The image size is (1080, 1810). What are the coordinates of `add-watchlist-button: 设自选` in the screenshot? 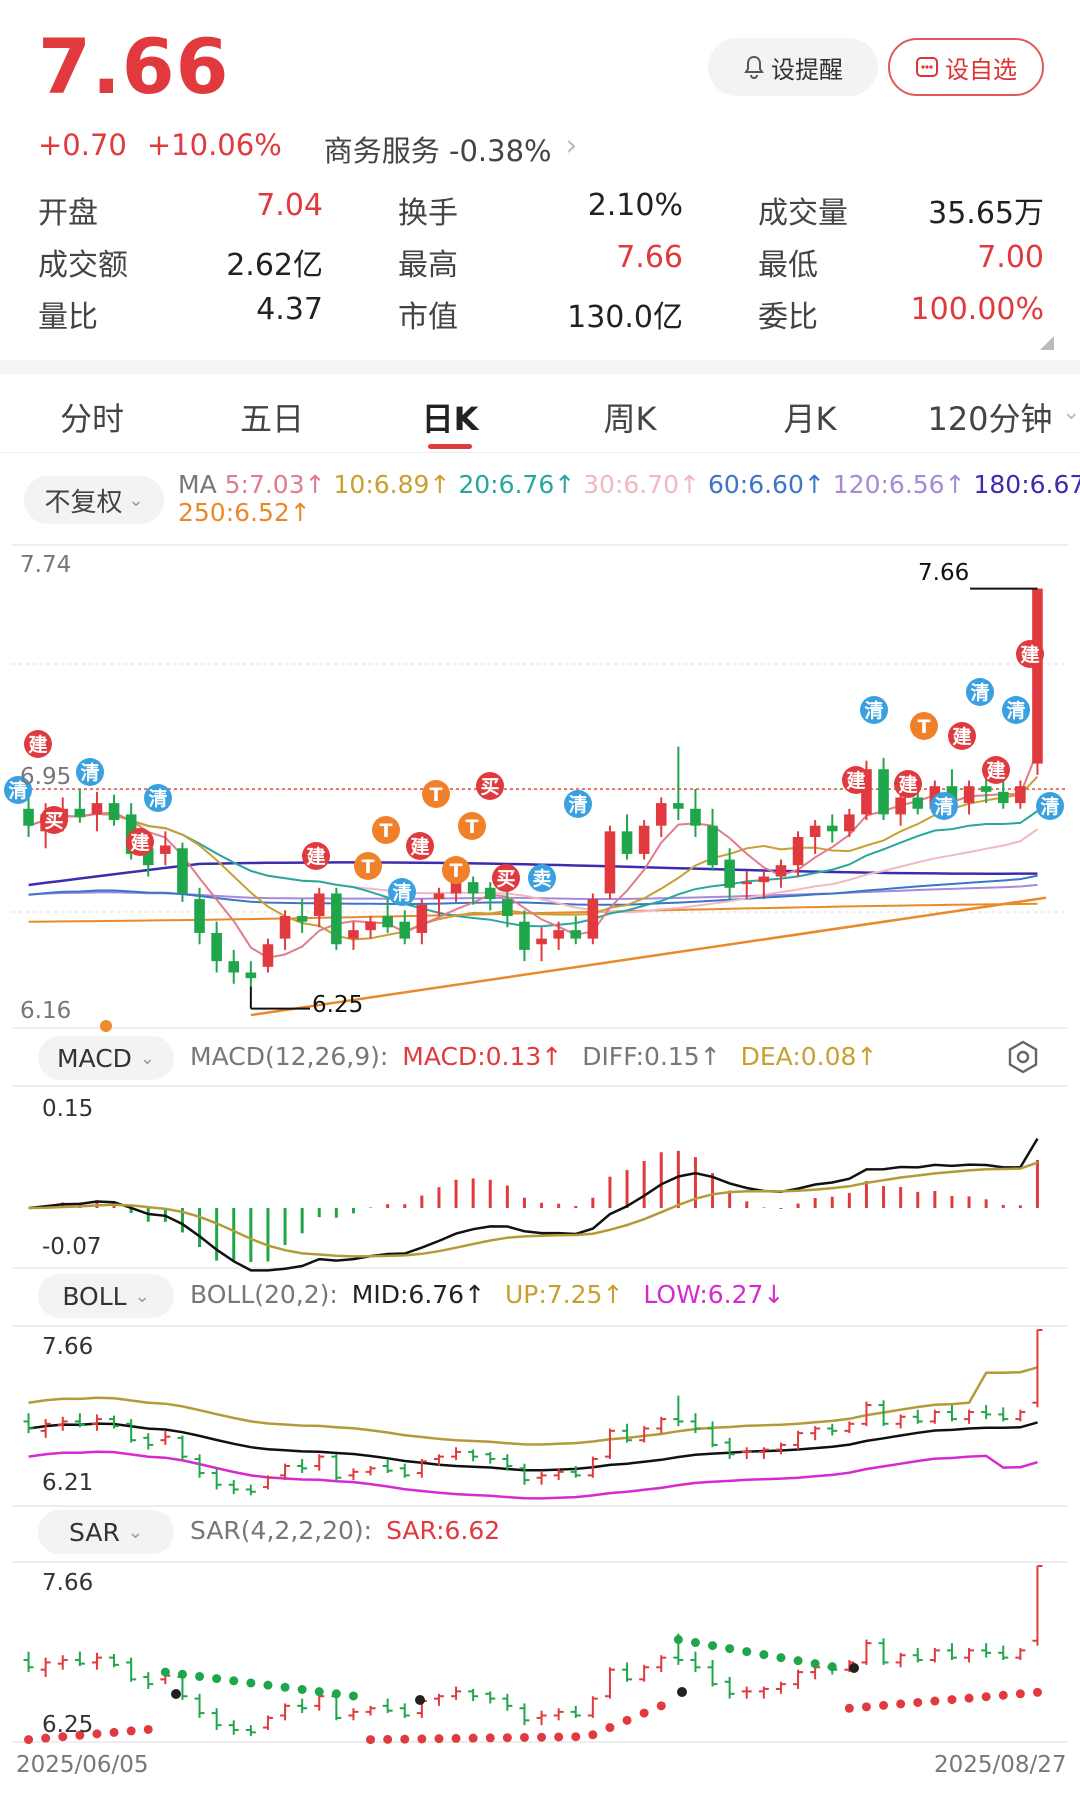 It's located at (966, 67).